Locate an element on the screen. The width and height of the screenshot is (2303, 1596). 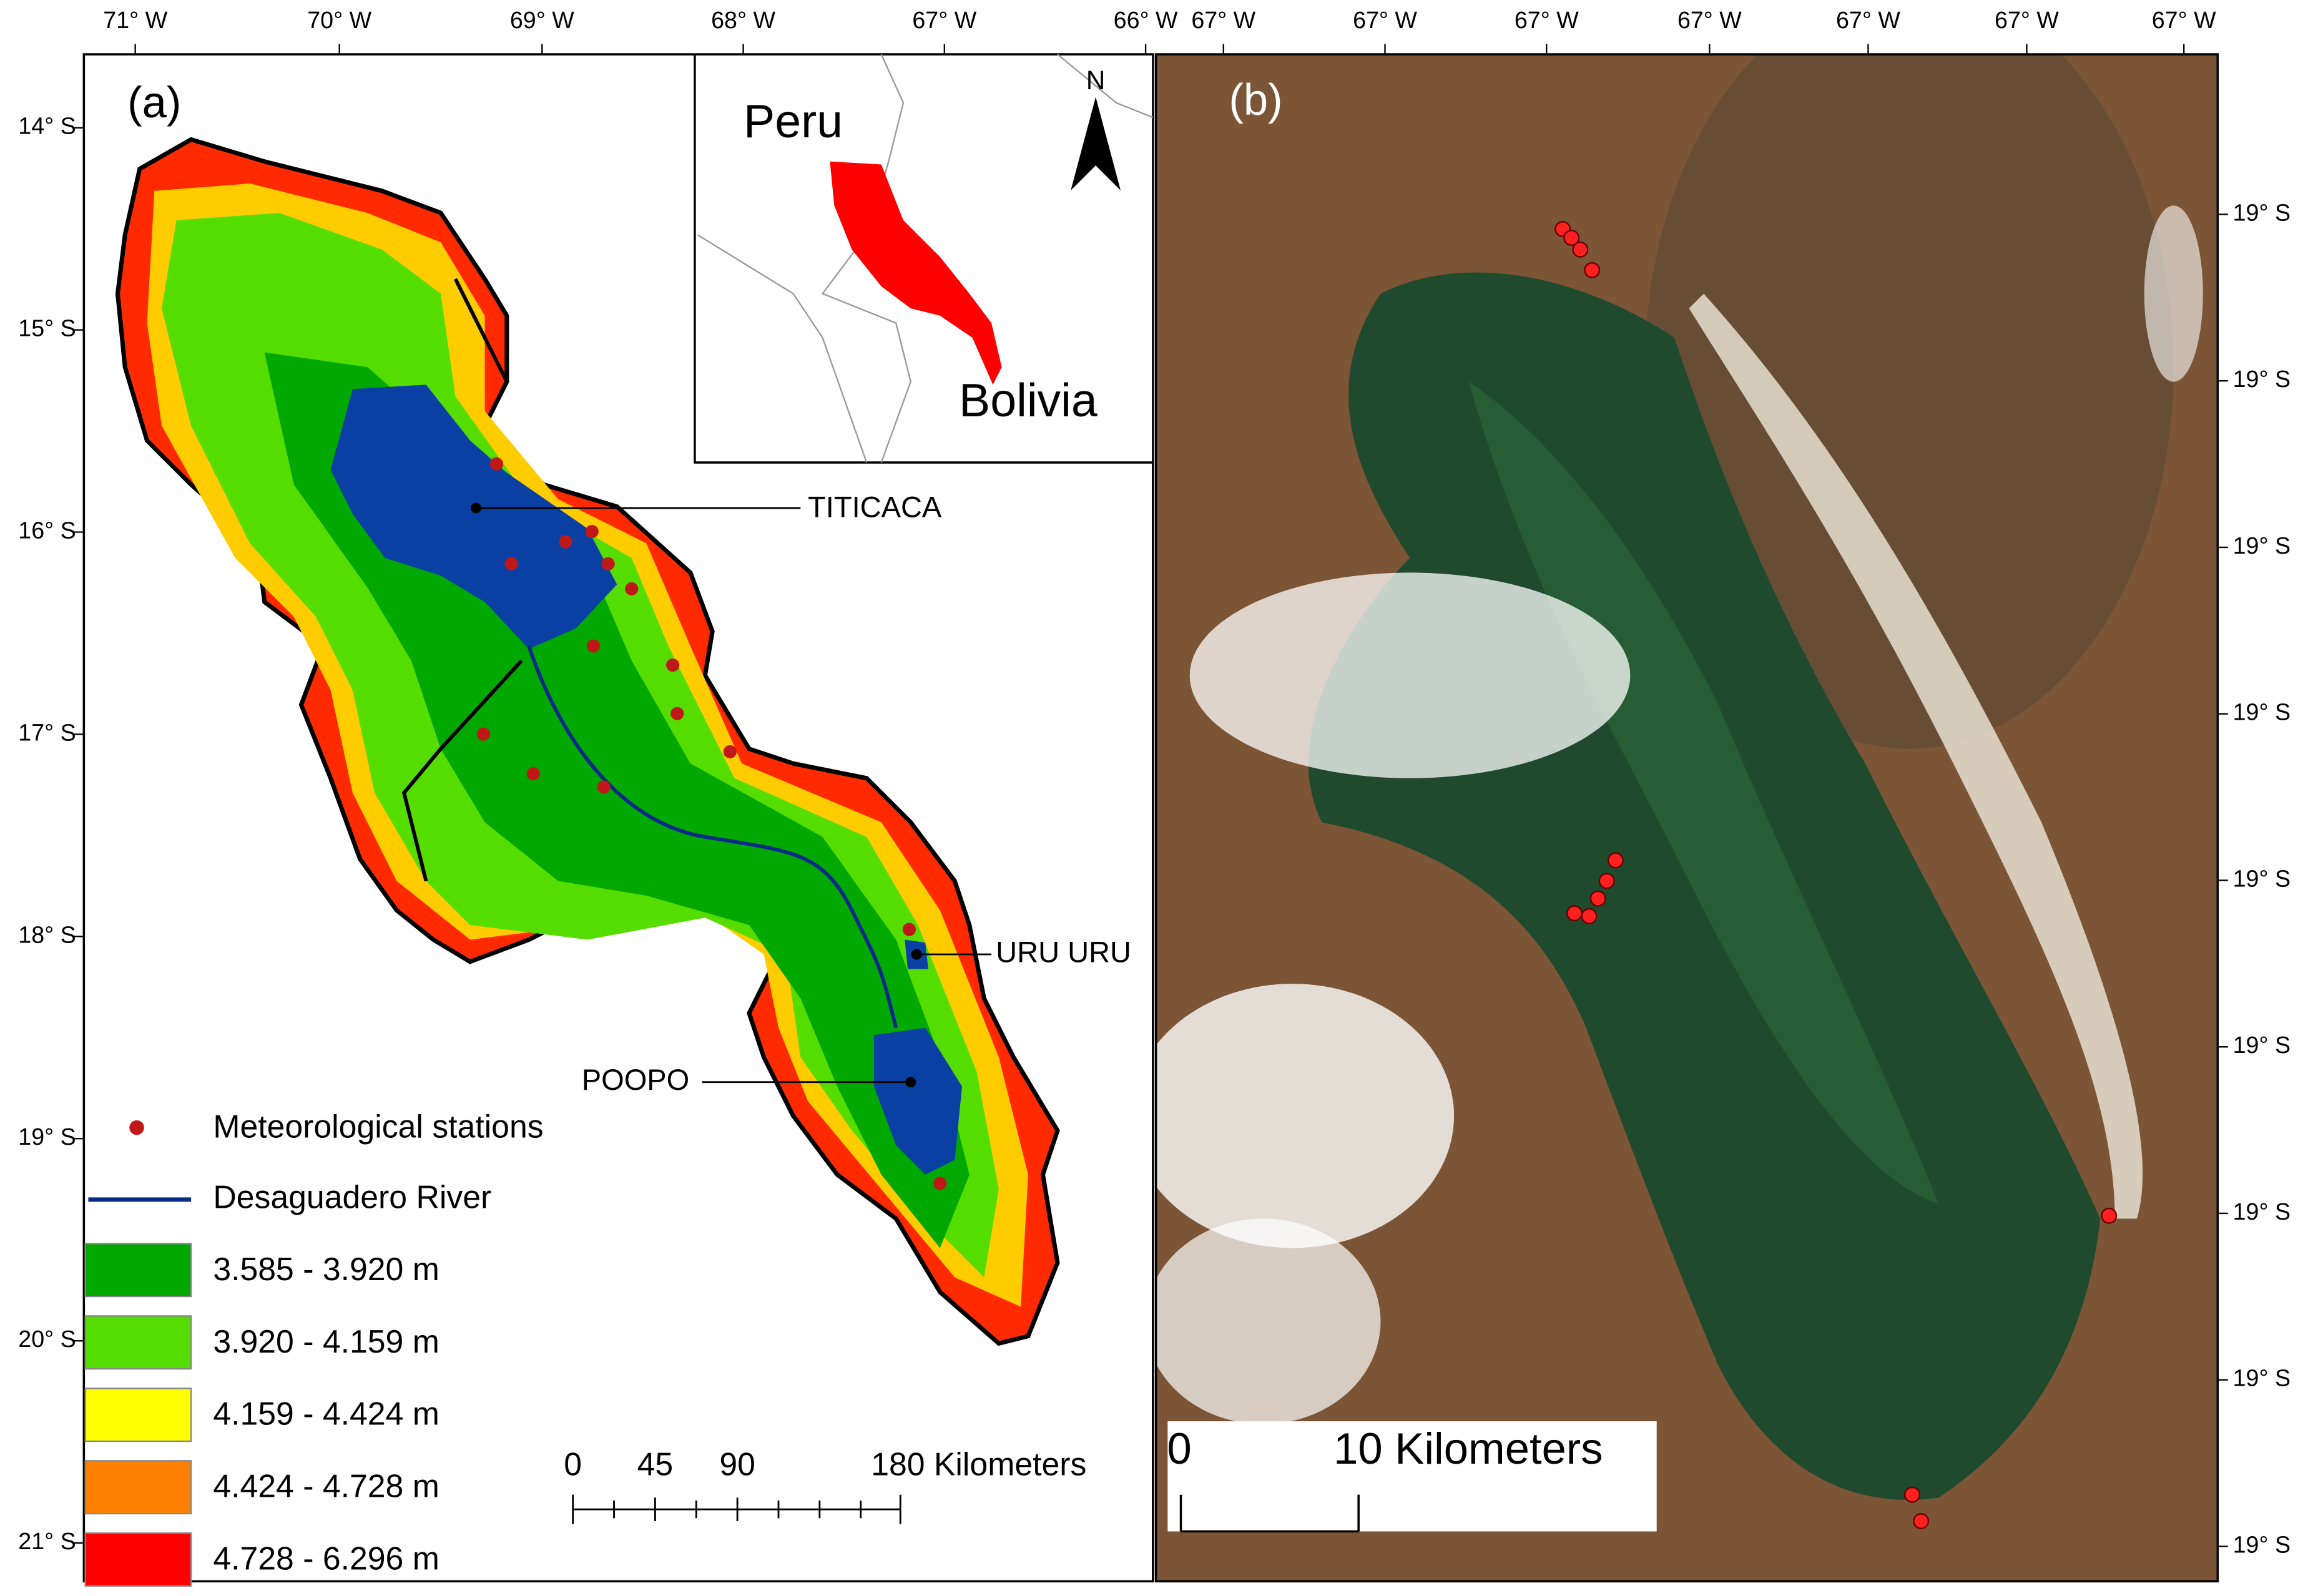
inset-borders is located at coordinates (925, 258).